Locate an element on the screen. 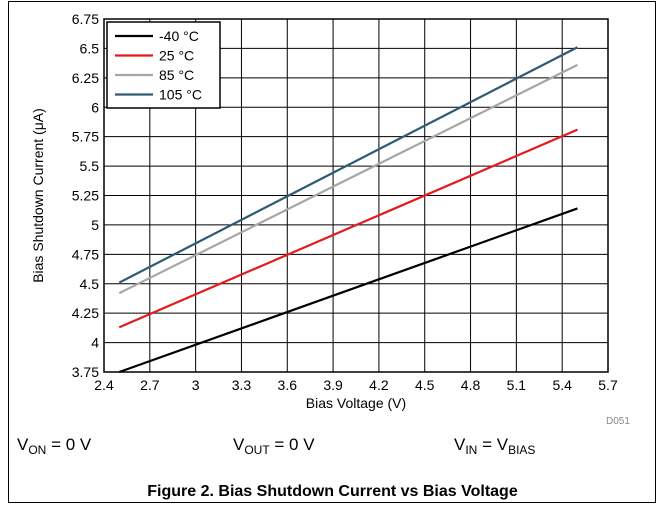 The height and width of the screenshot is (506, 665). x-tick-label-7: 4.5 is located at coordinates (425, 385).